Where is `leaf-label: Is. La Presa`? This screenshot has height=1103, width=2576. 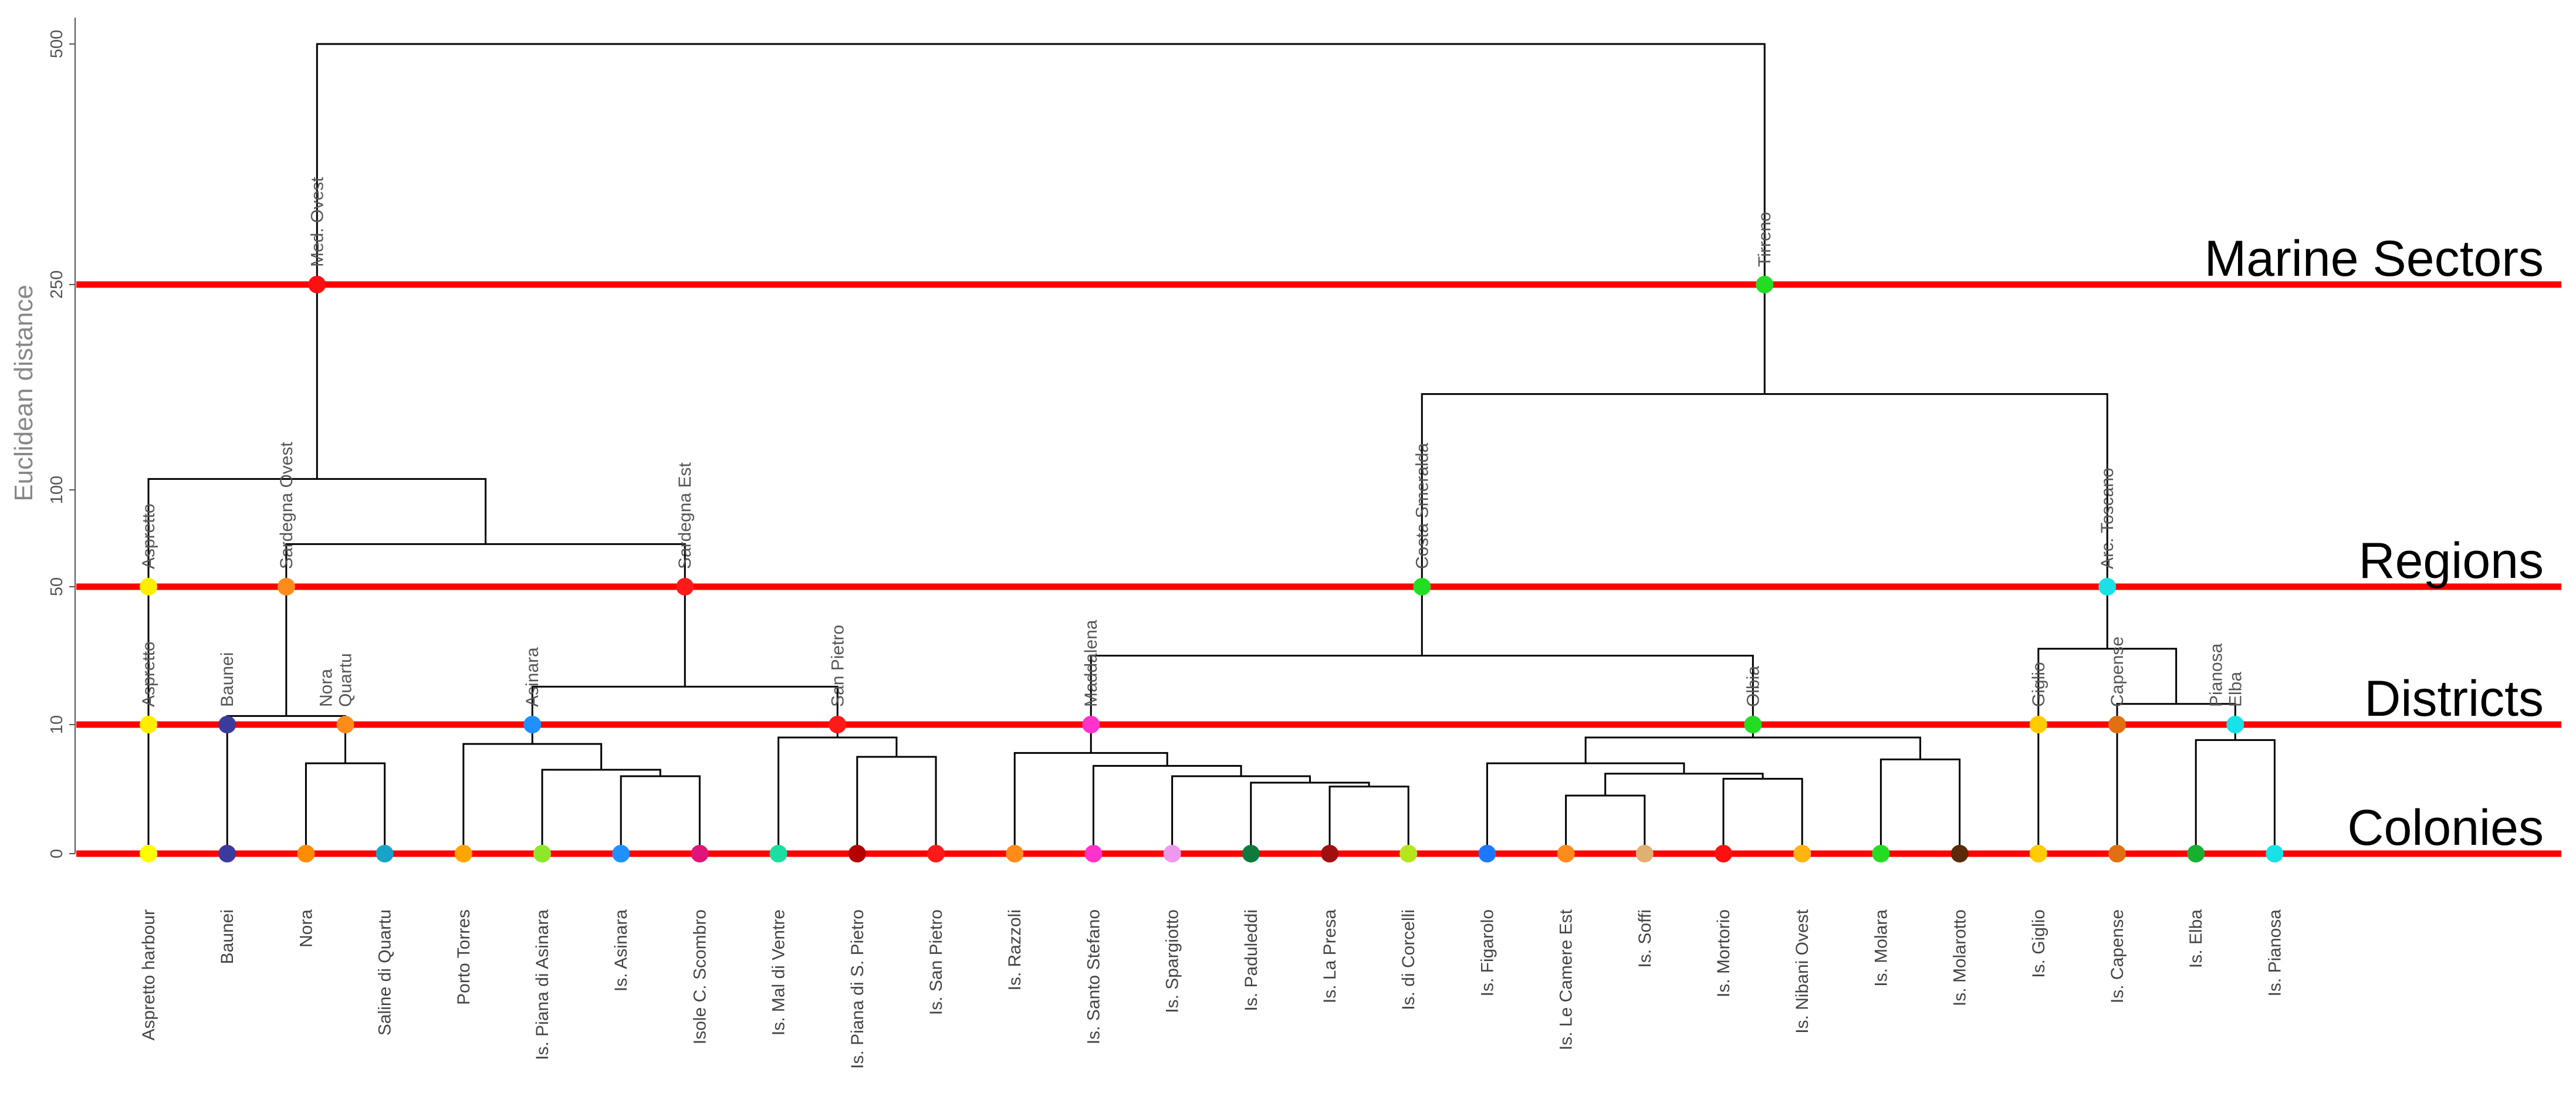 leaf-label: Is. La Presa is located at coordinates (1330, 956).